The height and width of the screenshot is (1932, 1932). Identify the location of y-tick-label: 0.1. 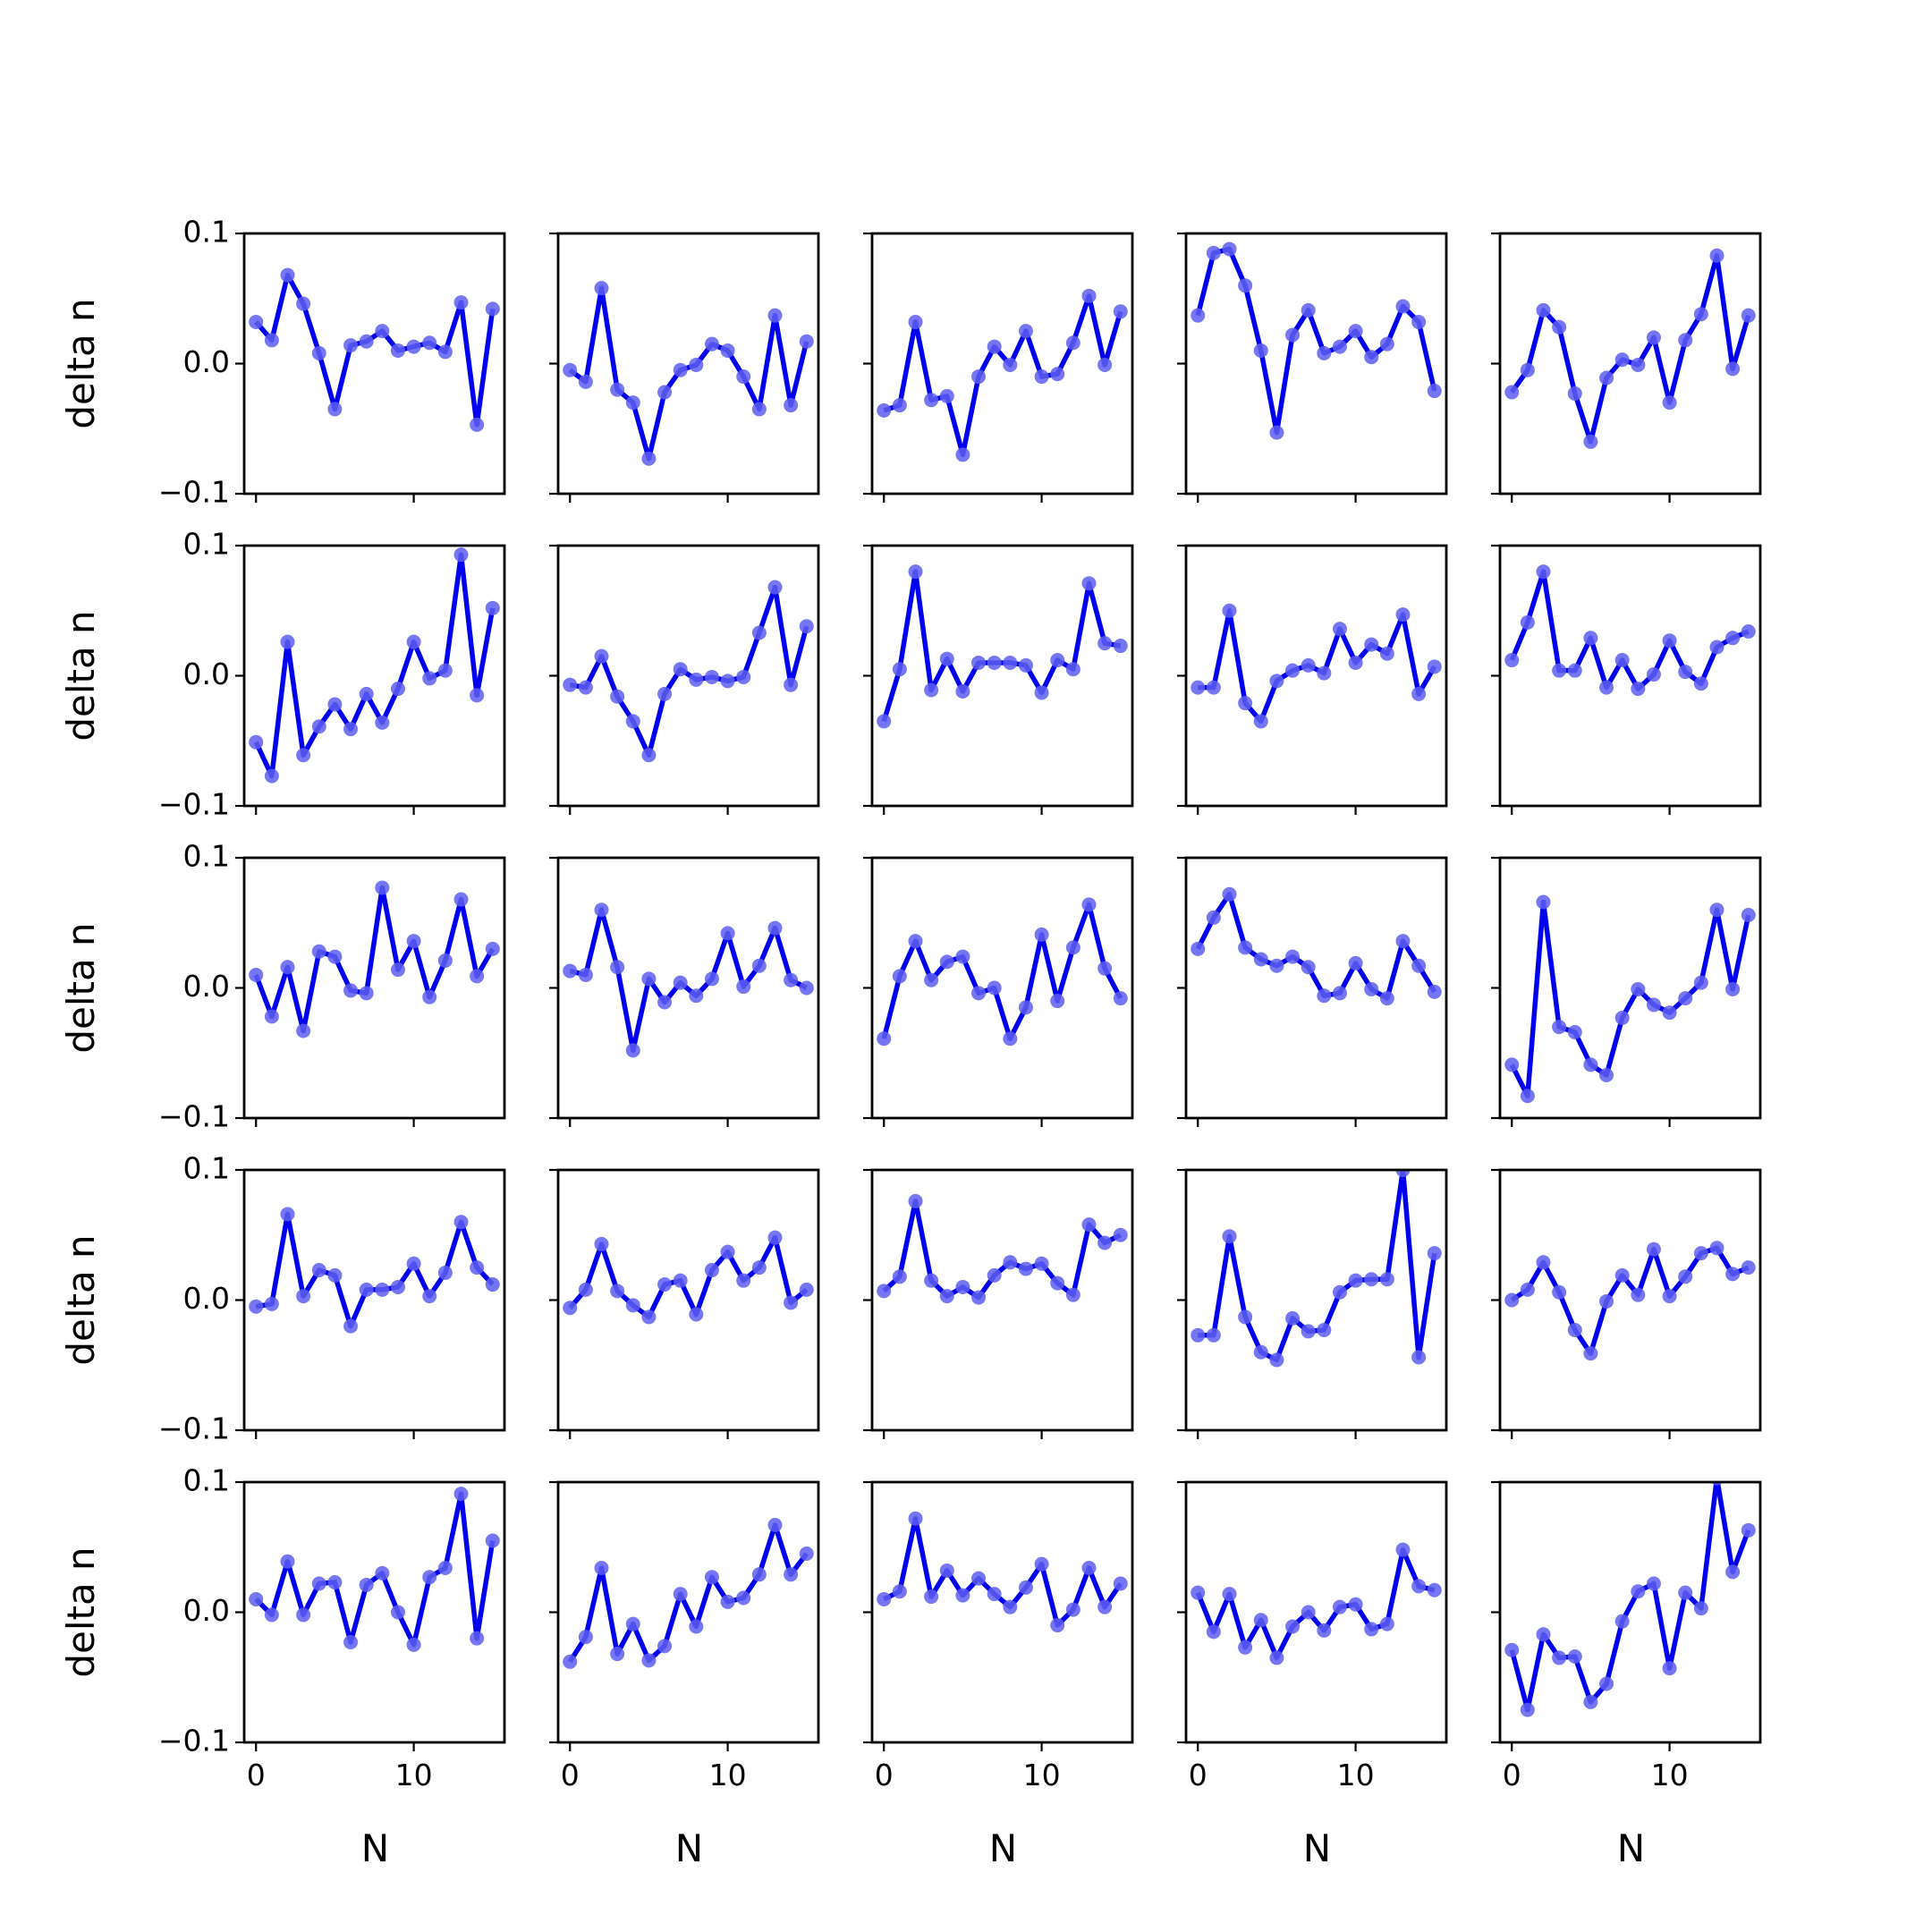
(206, 1480).